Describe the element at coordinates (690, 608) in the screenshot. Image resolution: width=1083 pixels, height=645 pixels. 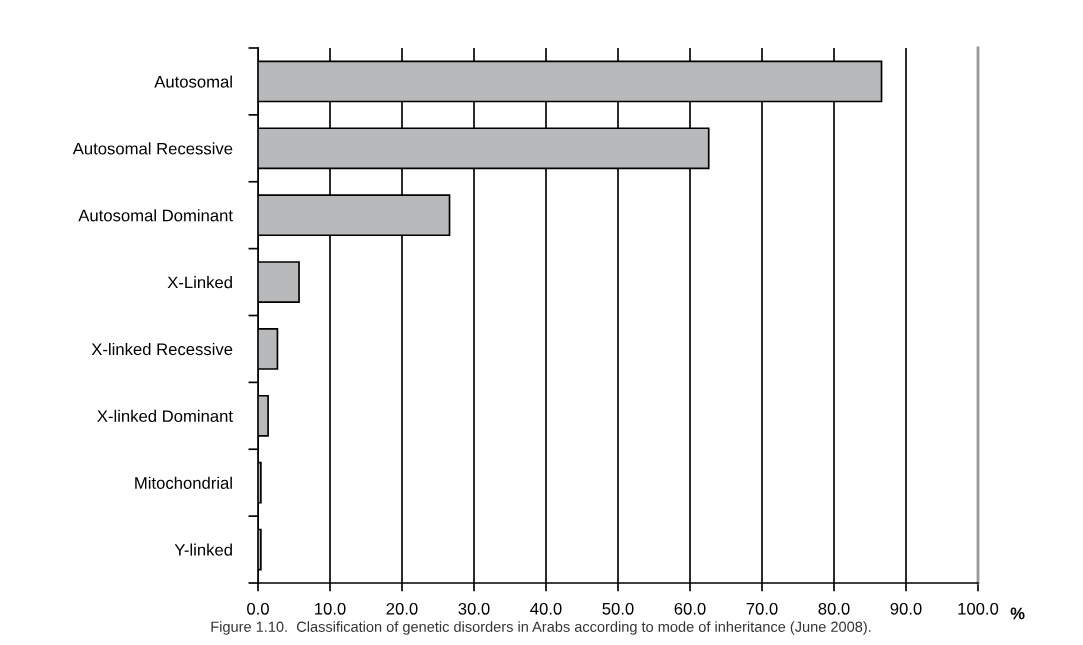
I see `x-tick-label: 60.0` at that location.